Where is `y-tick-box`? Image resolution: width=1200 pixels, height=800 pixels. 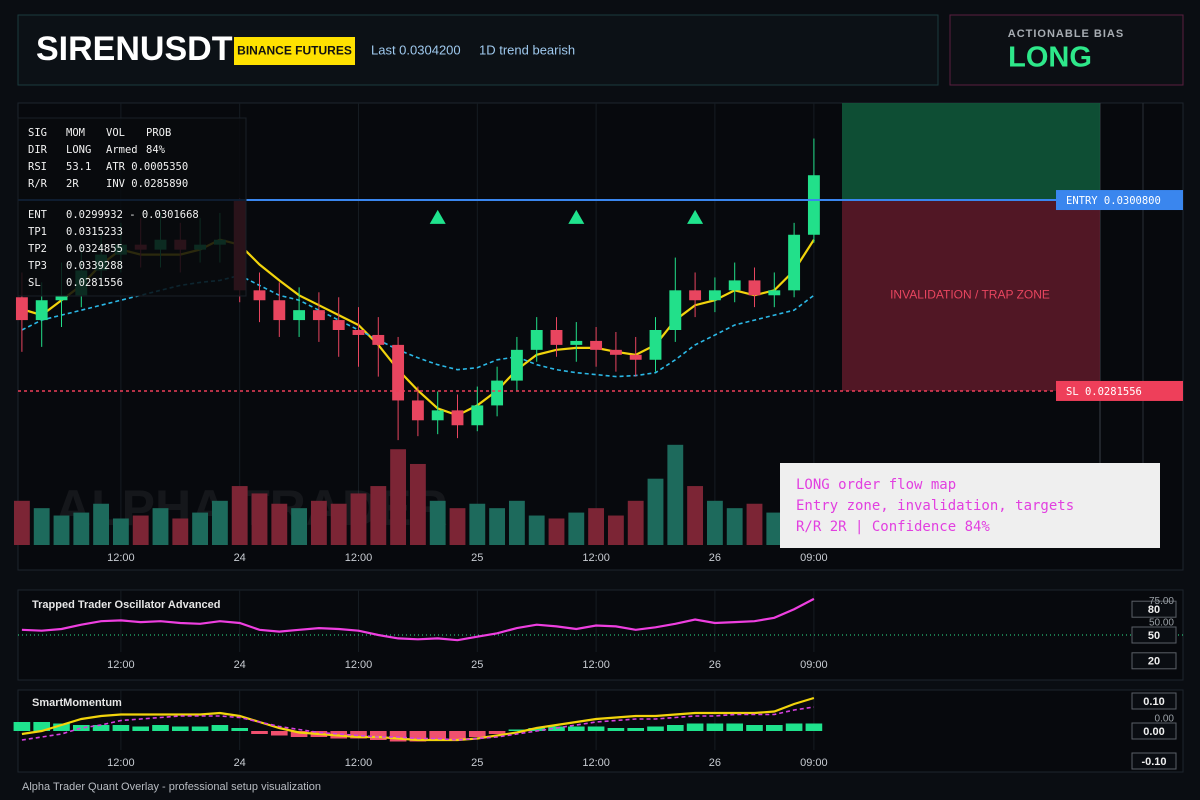 y-tick-box is located at coordinates (1154, 635).